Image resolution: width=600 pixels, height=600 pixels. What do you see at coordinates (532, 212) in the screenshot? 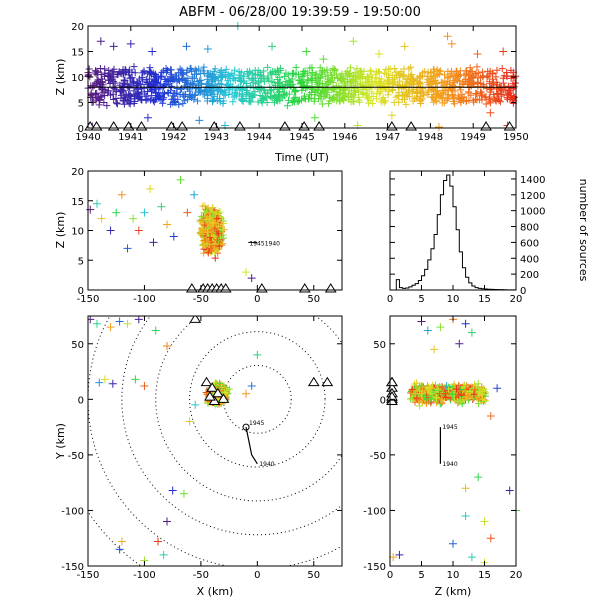
I see `histogram-y-tick-label: 1000` at bounding box center [532, 212].